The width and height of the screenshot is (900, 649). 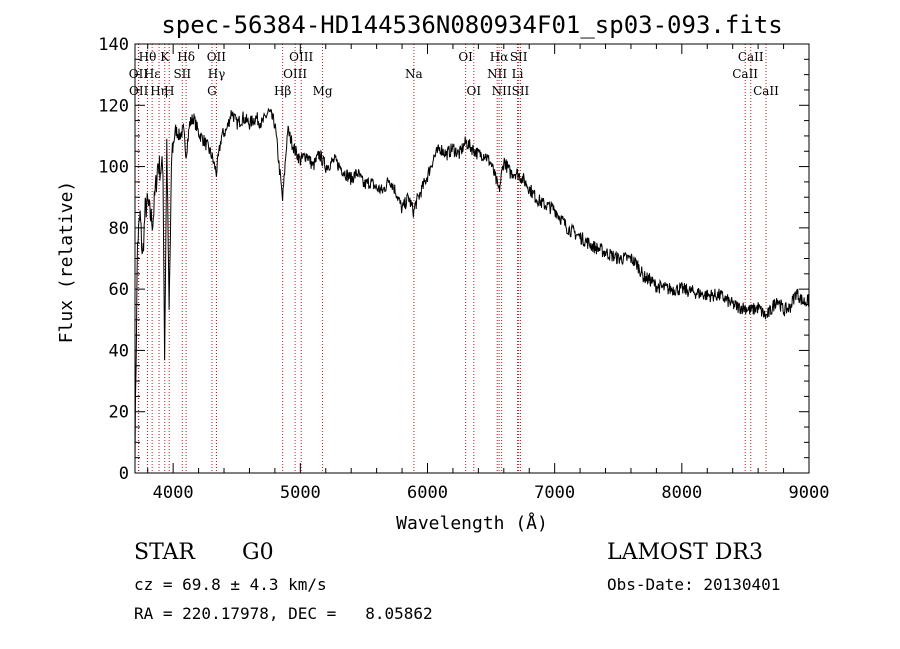 I want to click on line-label-8: SII, so click(x=182, y=74).